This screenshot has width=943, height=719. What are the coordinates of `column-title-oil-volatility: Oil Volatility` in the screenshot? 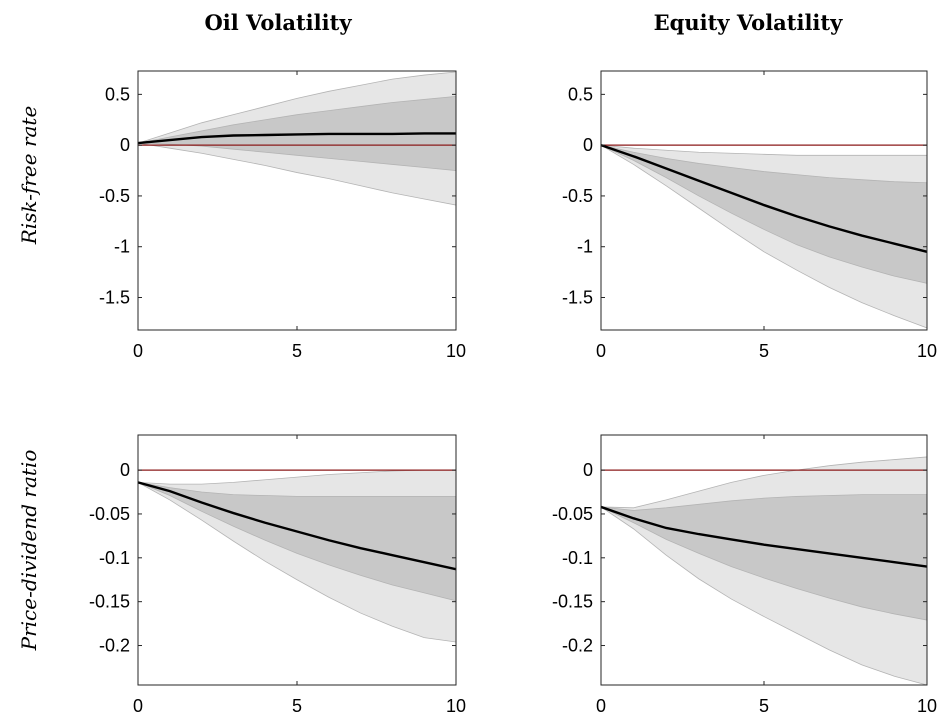 It's located at (278, 22).